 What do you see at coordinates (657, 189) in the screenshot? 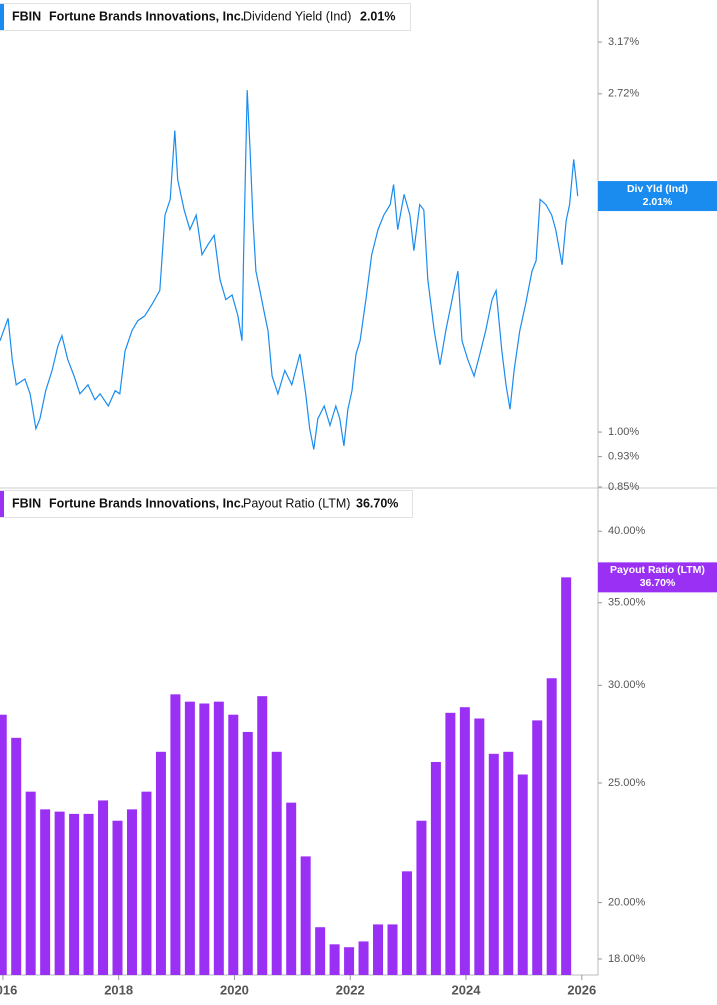
I see `tag-name: Div Yld (Ind)` at bounding box center [657, 189].